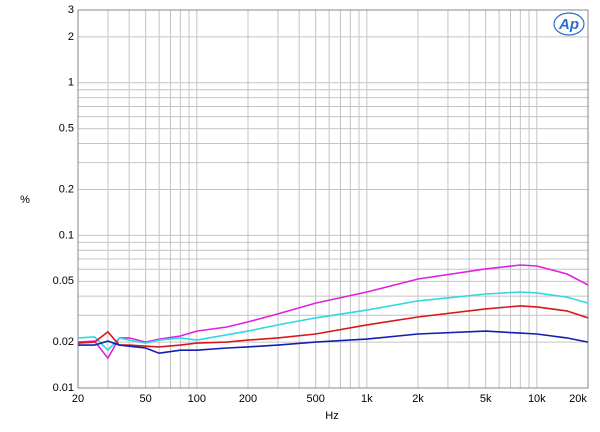  I want to click on x-tick-label: 50, so click(146, 399).